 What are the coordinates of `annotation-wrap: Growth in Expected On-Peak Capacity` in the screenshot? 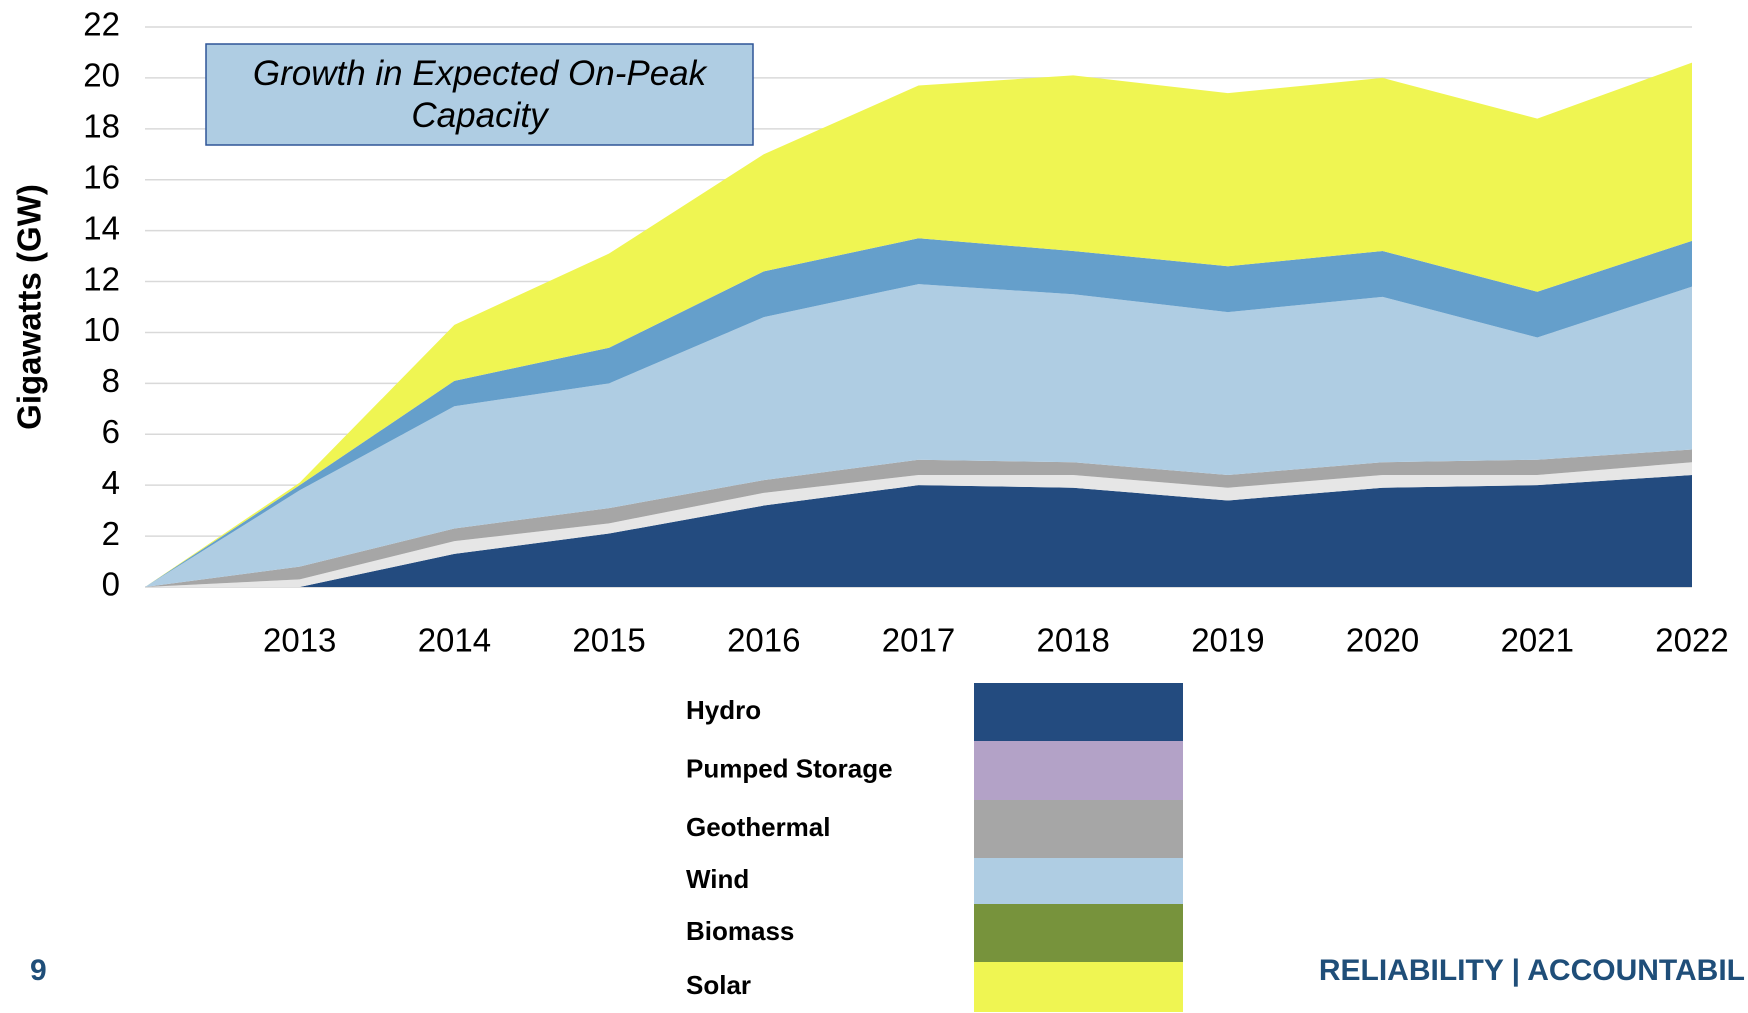 It's located at (479, 94).